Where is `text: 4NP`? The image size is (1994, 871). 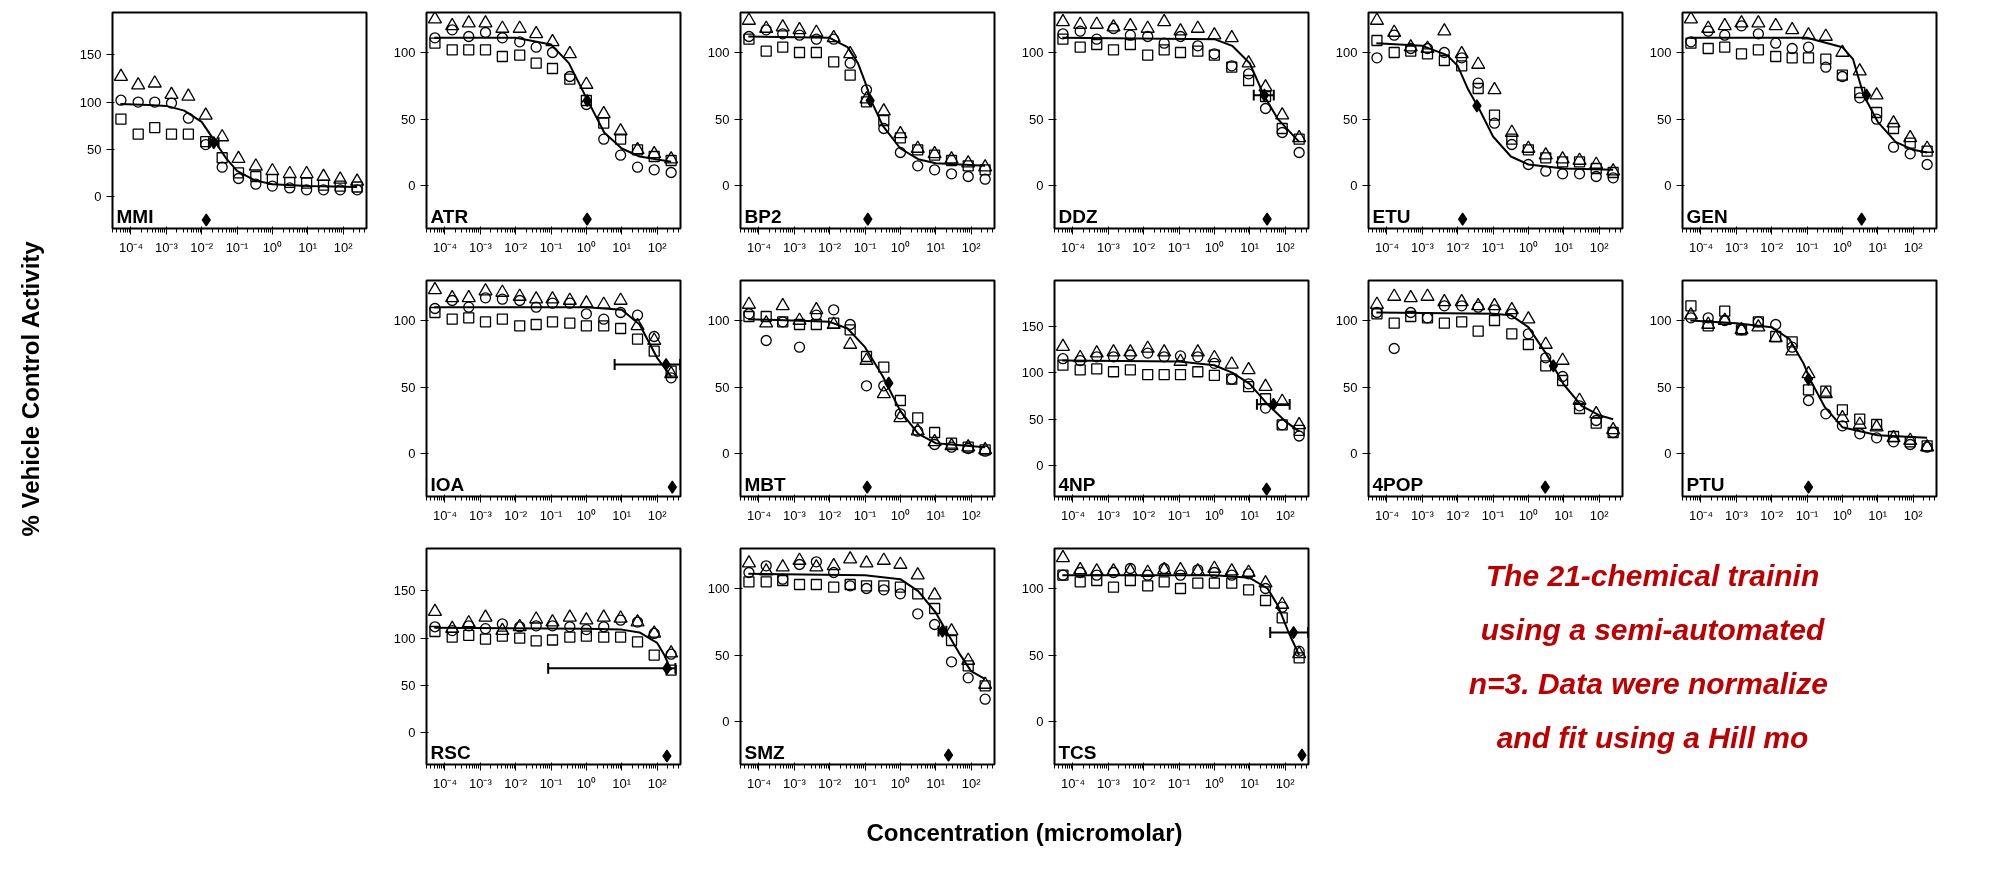
text: 4NP is located at coordinates (1077, 484).